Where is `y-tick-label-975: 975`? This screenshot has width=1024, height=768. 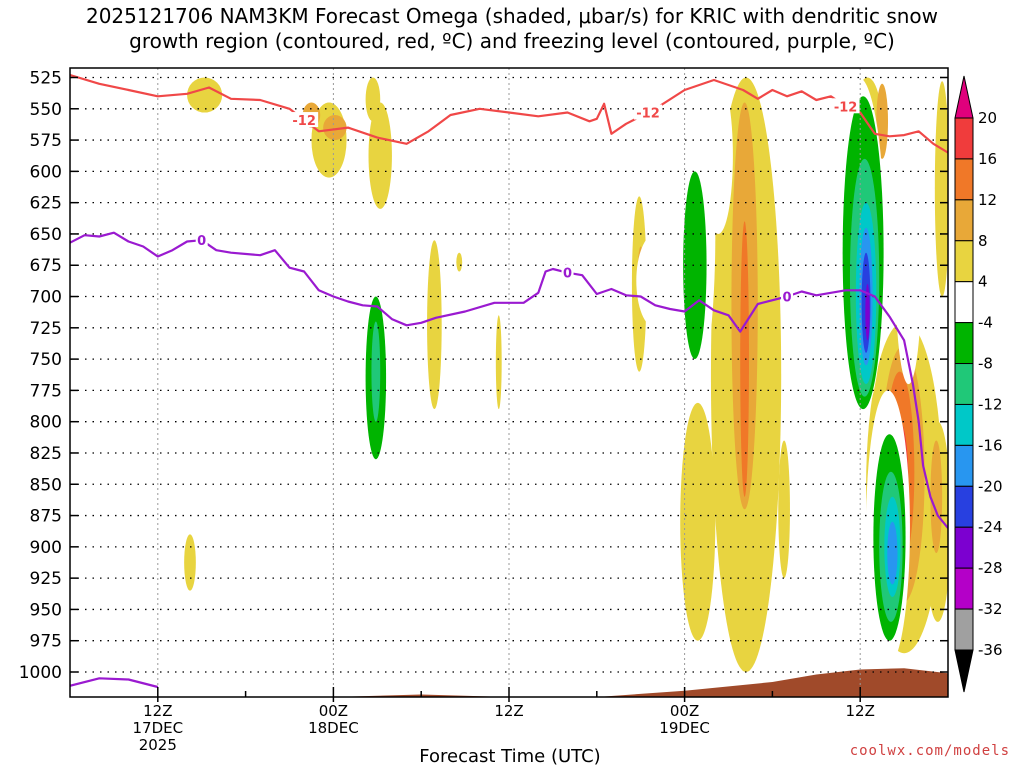 y-tick-label-975: 975 is located at coordinates (46, 642).